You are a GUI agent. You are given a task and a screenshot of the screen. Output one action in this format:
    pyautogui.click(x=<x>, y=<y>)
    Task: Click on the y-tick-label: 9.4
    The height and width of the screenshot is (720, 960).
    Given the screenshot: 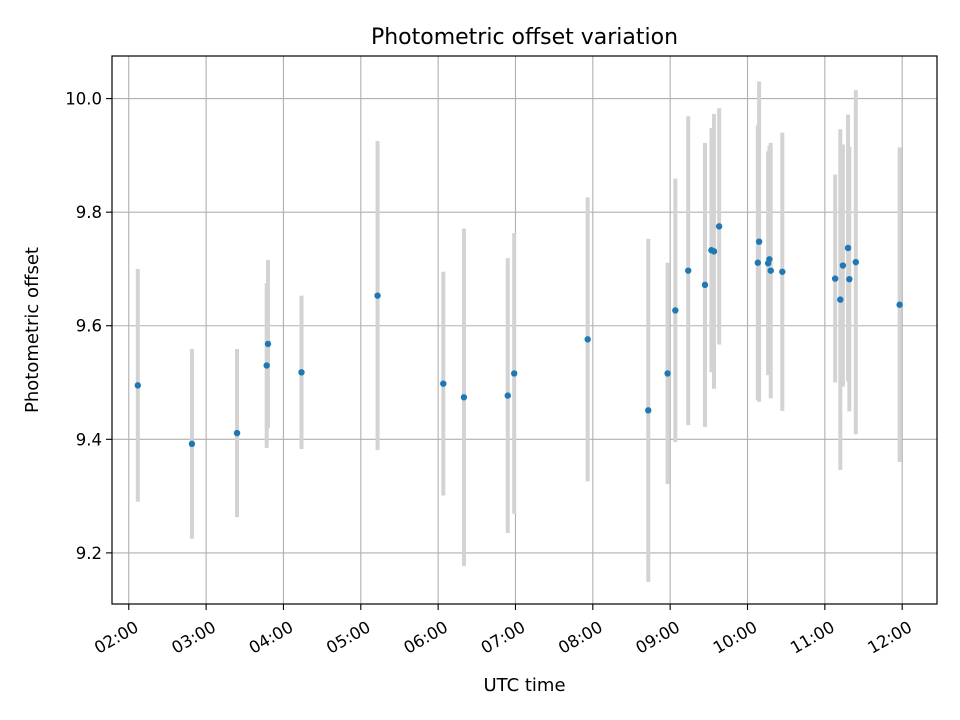 What is the action you would take?
    pyautogui.click(x=89, y=439)
    